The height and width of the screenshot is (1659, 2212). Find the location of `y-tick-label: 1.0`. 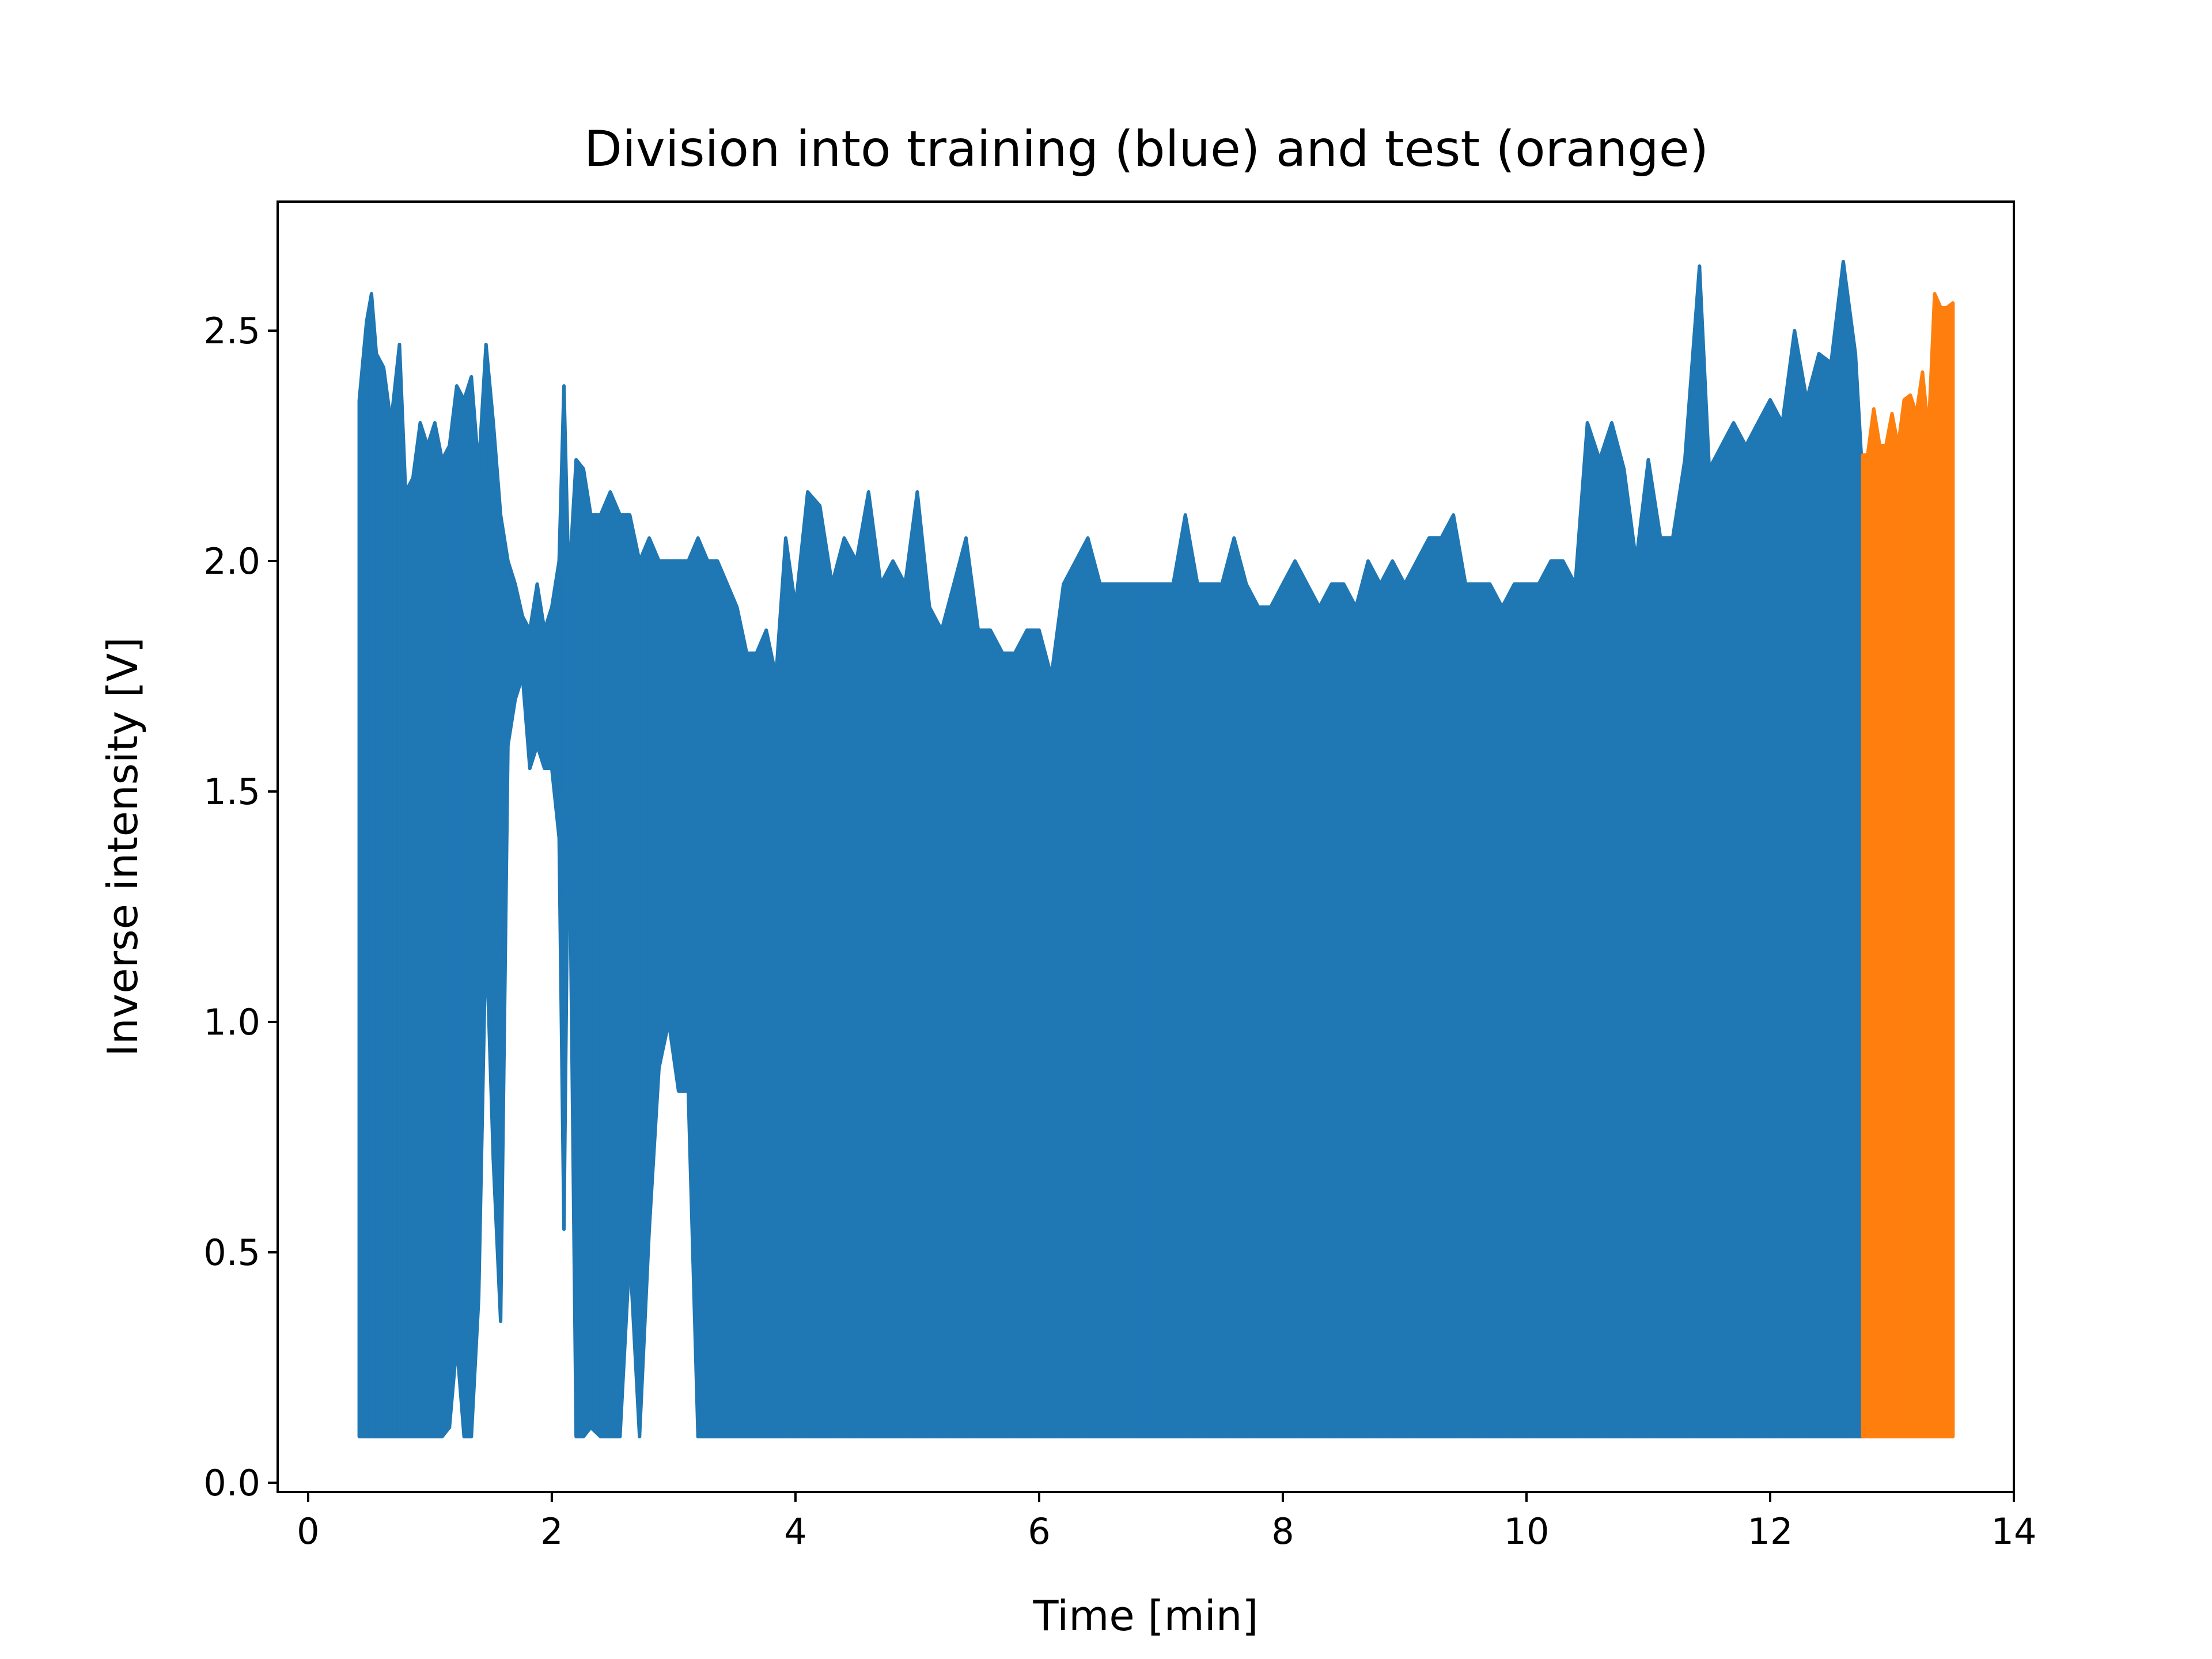

y-tick-label: 1.0 is located at coordinates (231, 1022).